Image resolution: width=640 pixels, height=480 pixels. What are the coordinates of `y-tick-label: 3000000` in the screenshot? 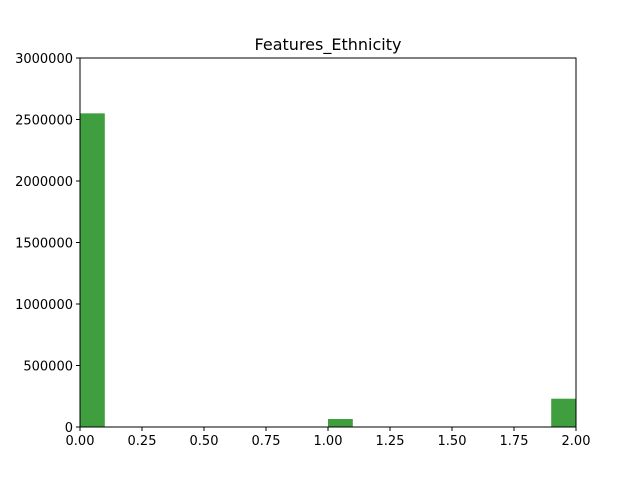 It's located at (44, 59).